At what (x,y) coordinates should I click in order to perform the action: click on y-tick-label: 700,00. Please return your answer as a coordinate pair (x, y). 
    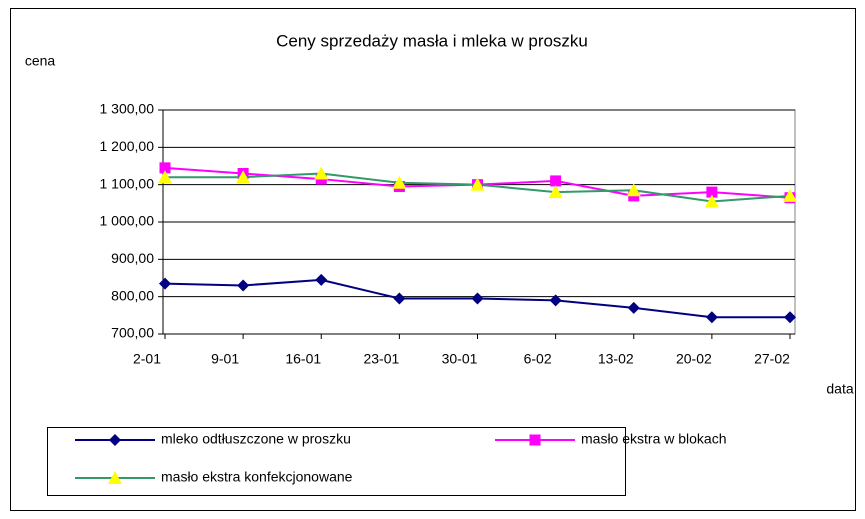
    Looking at the image, I should click on (132, 333).